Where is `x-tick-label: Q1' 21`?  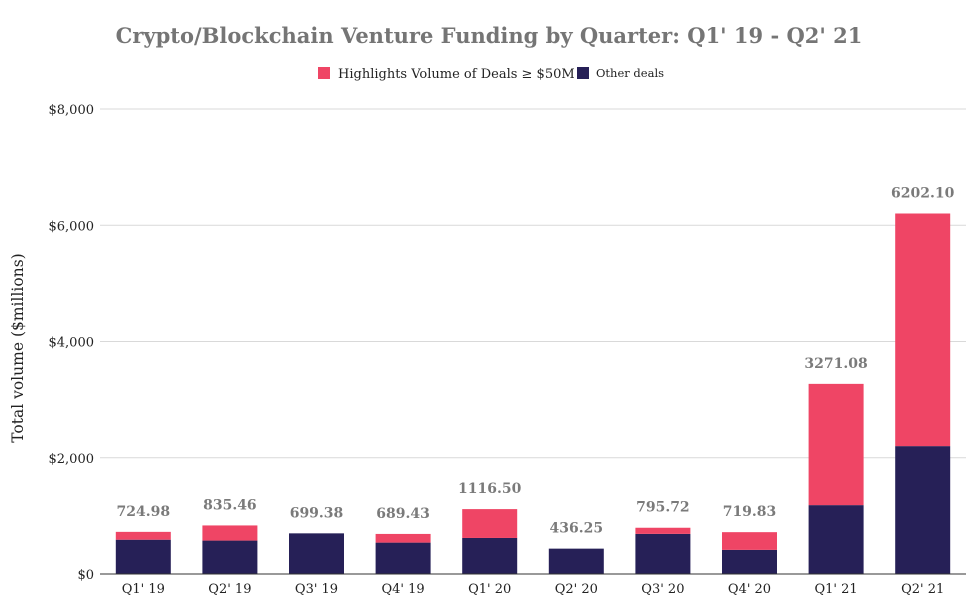 x-tick-label: Q1' 21 is located at coordinates (836, 589).